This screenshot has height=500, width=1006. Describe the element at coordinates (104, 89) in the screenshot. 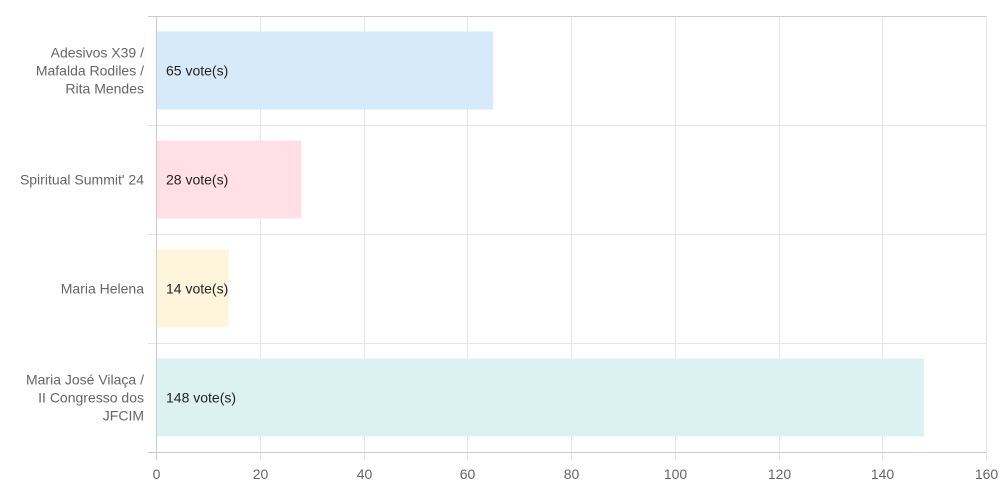

I see `category-label: Rita Mendes` at that location.